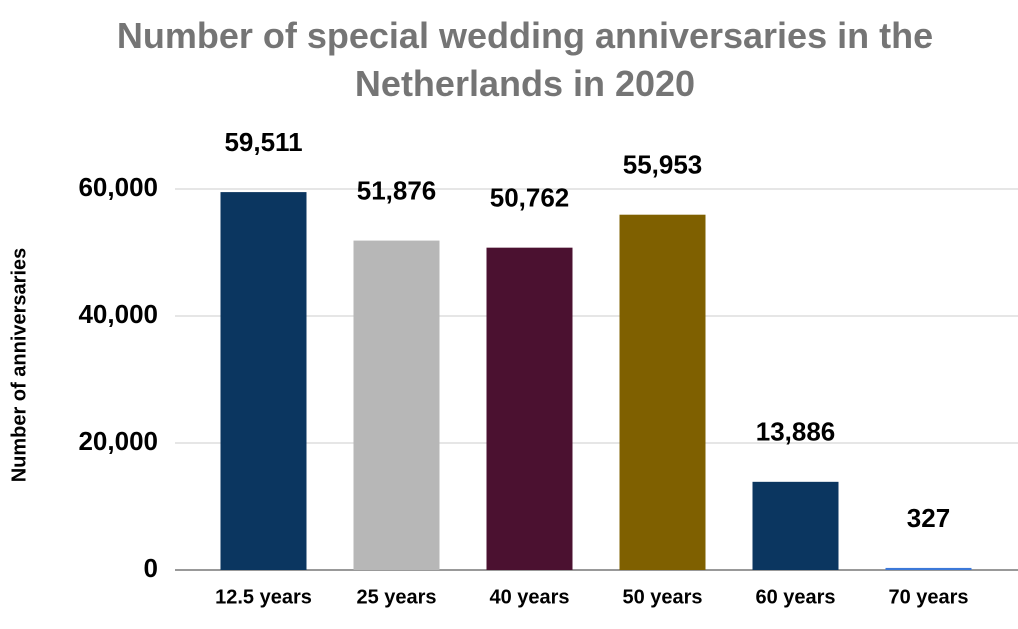  Describe the element at coordinates (397, 190) in the screenshot. I see `value-label: 51,876` at that location.